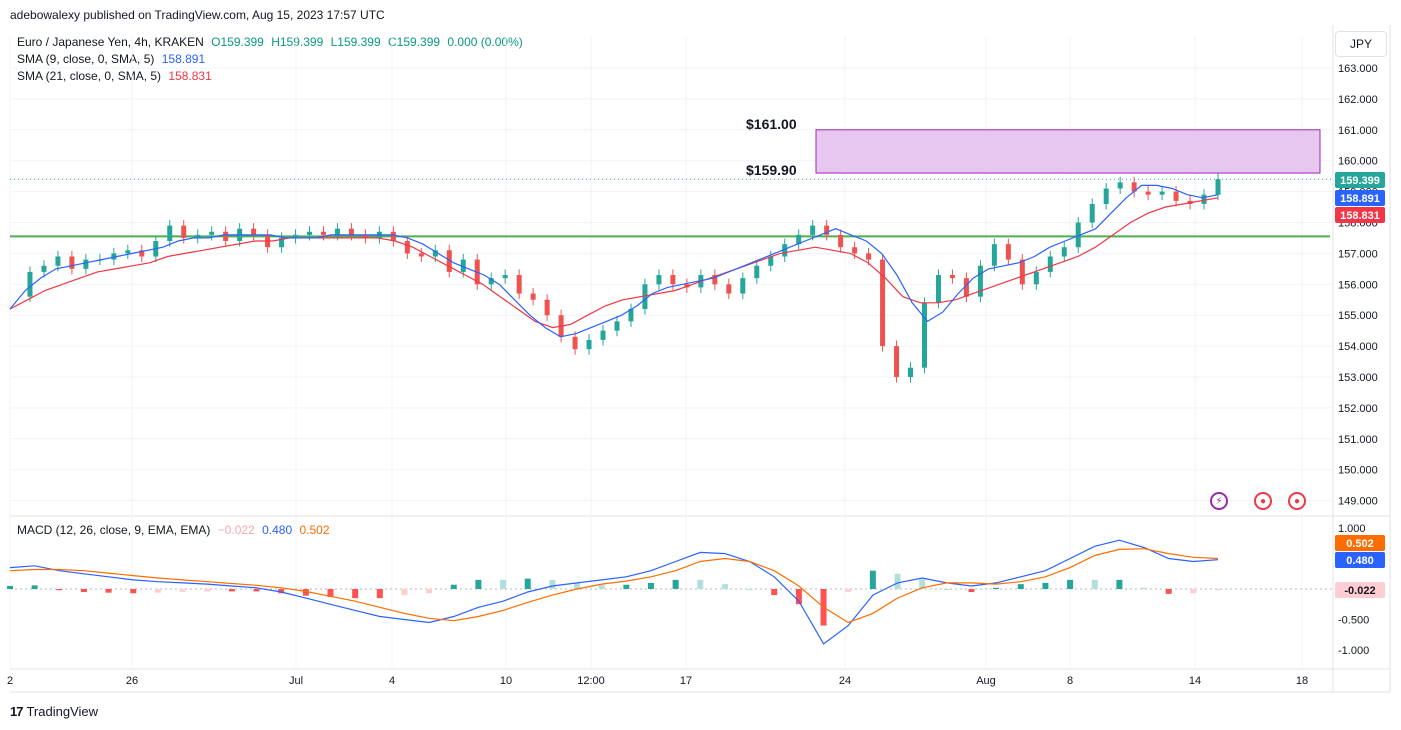  I want to click on high-value: H159.399, so click(297, 42).